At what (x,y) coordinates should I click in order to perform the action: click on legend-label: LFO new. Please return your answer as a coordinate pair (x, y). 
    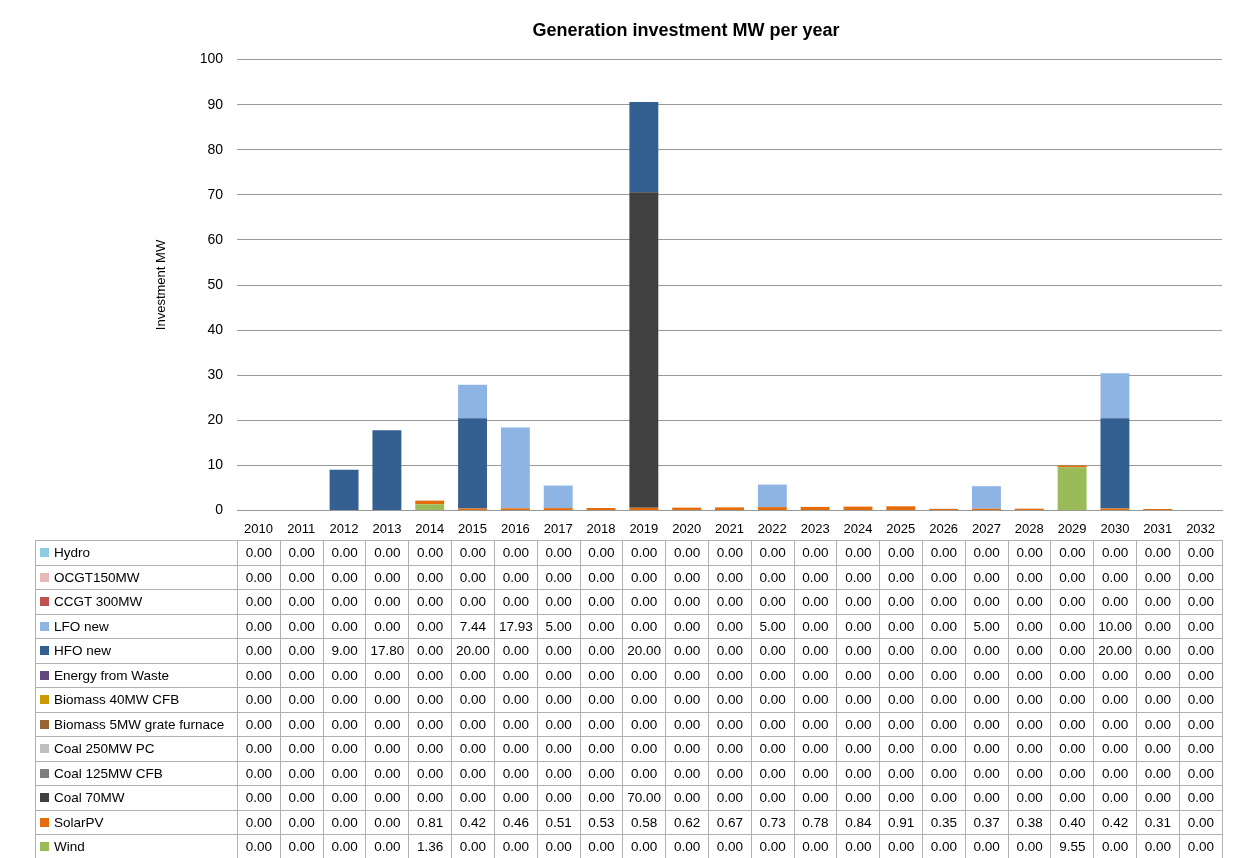
    Looking at the image, I should click on (81, 626).